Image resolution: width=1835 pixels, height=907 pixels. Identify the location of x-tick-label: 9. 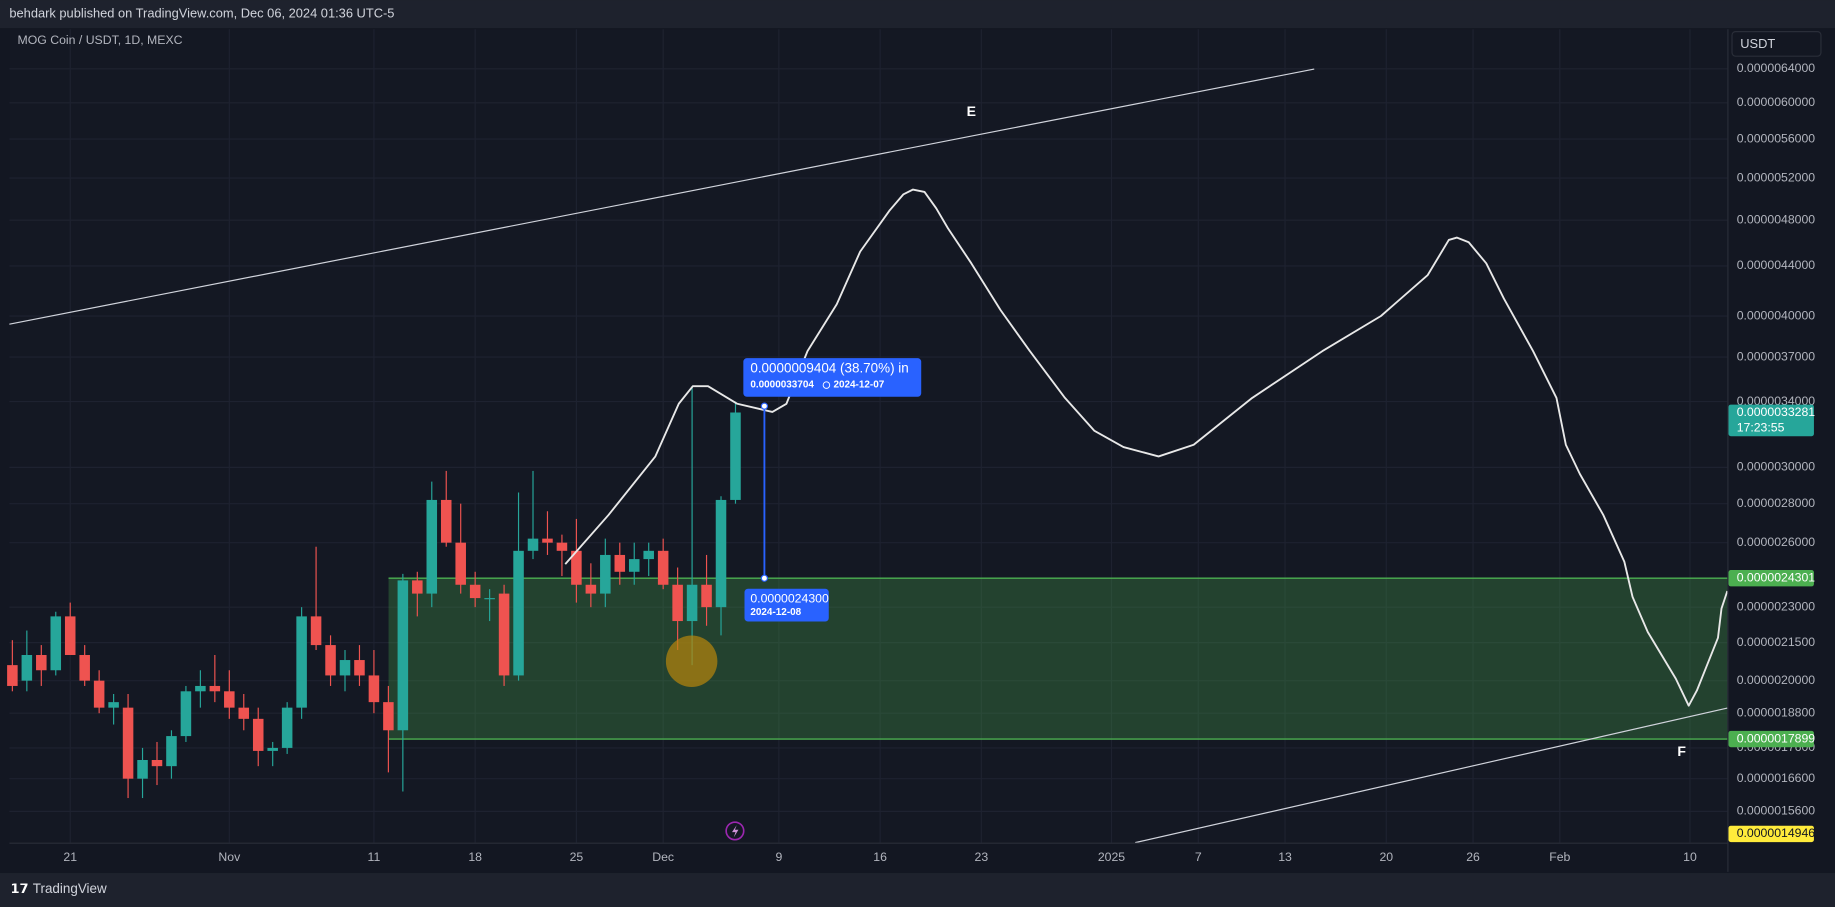
(778, 857).